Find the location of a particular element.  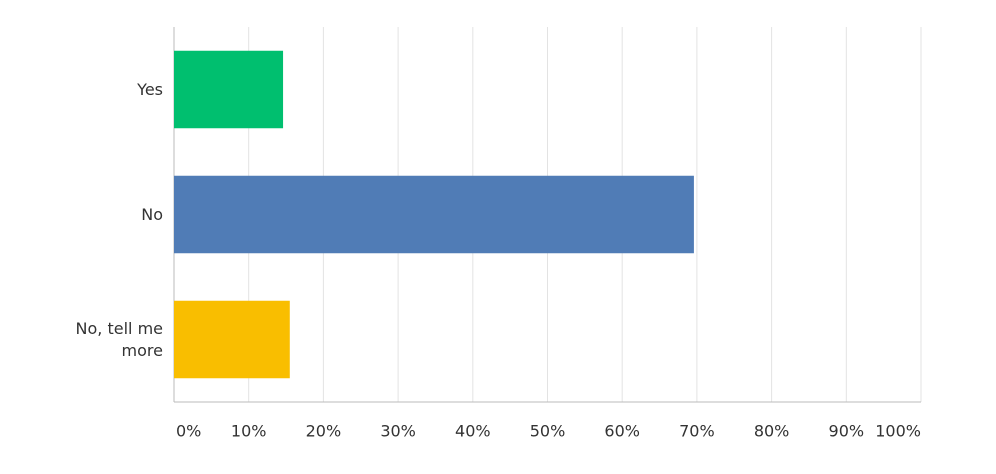

y-tick-label: No is located at coordinates (152, 214).